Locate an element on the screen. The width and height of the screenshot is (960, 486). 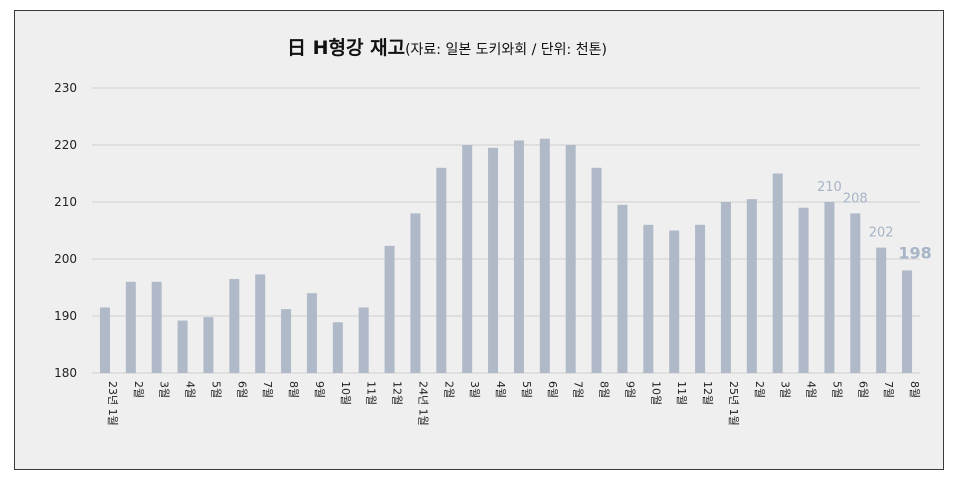
y-tick-label: 200 is located at coordinates (65, 259).